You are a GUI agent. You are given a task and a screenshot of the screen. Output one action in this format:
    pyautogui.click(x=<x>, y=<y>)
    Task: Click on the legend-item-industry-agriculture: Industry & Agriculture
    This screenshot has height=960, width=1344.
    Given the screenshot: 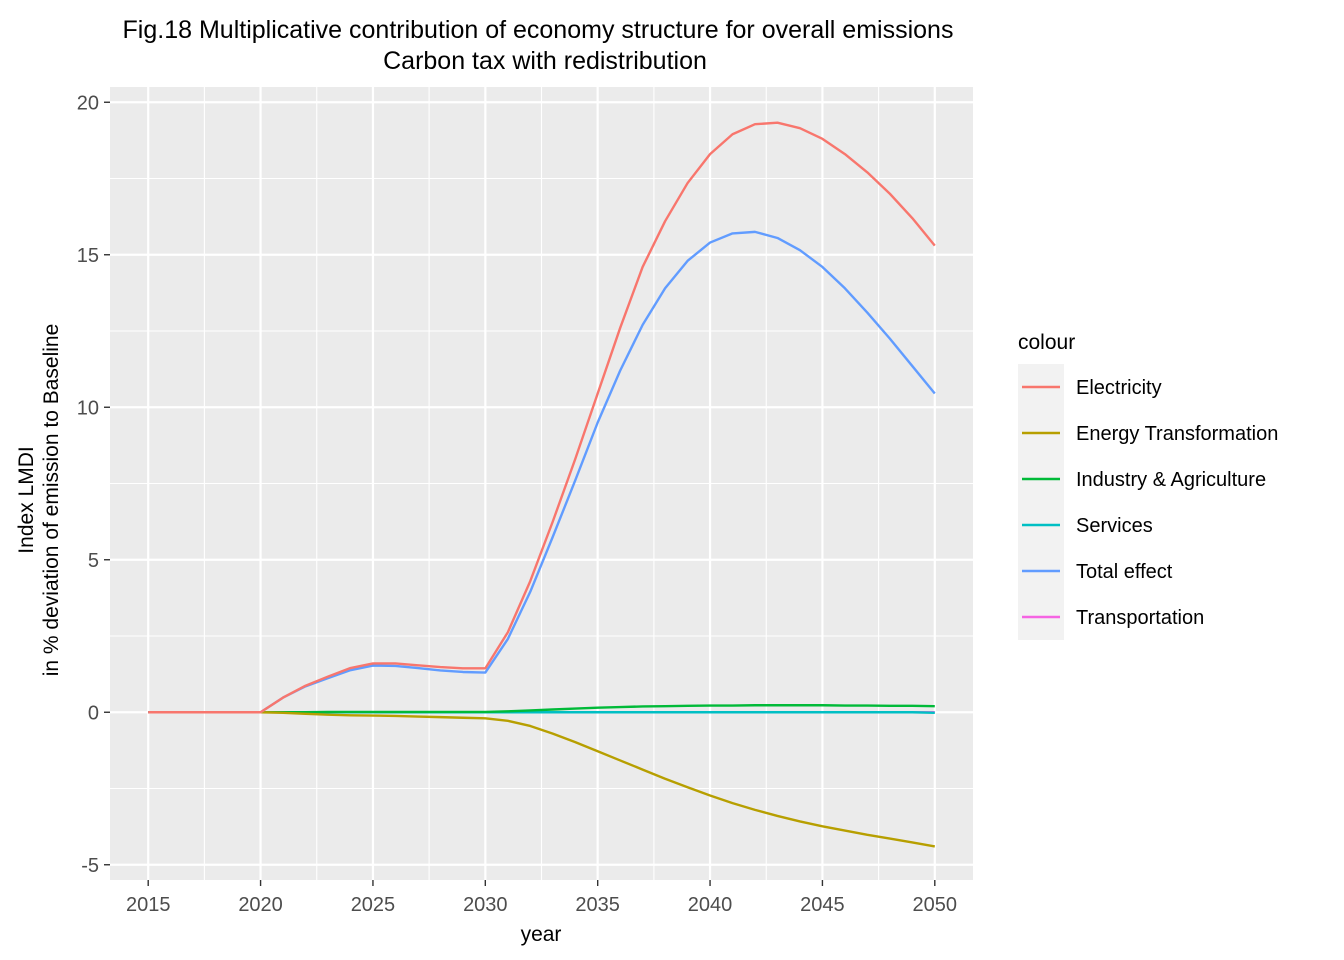 What is the action you would take?
    pyautogui.click(x=1142, y=479)
    